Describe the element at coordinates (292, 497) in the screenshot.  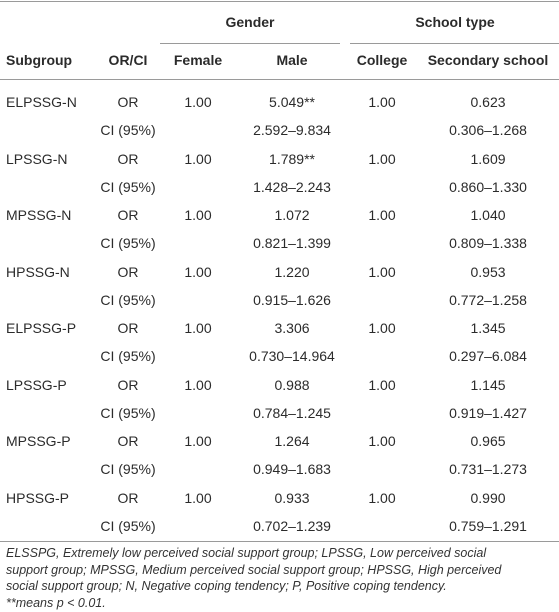
I see `cell: 0.933` at that location.